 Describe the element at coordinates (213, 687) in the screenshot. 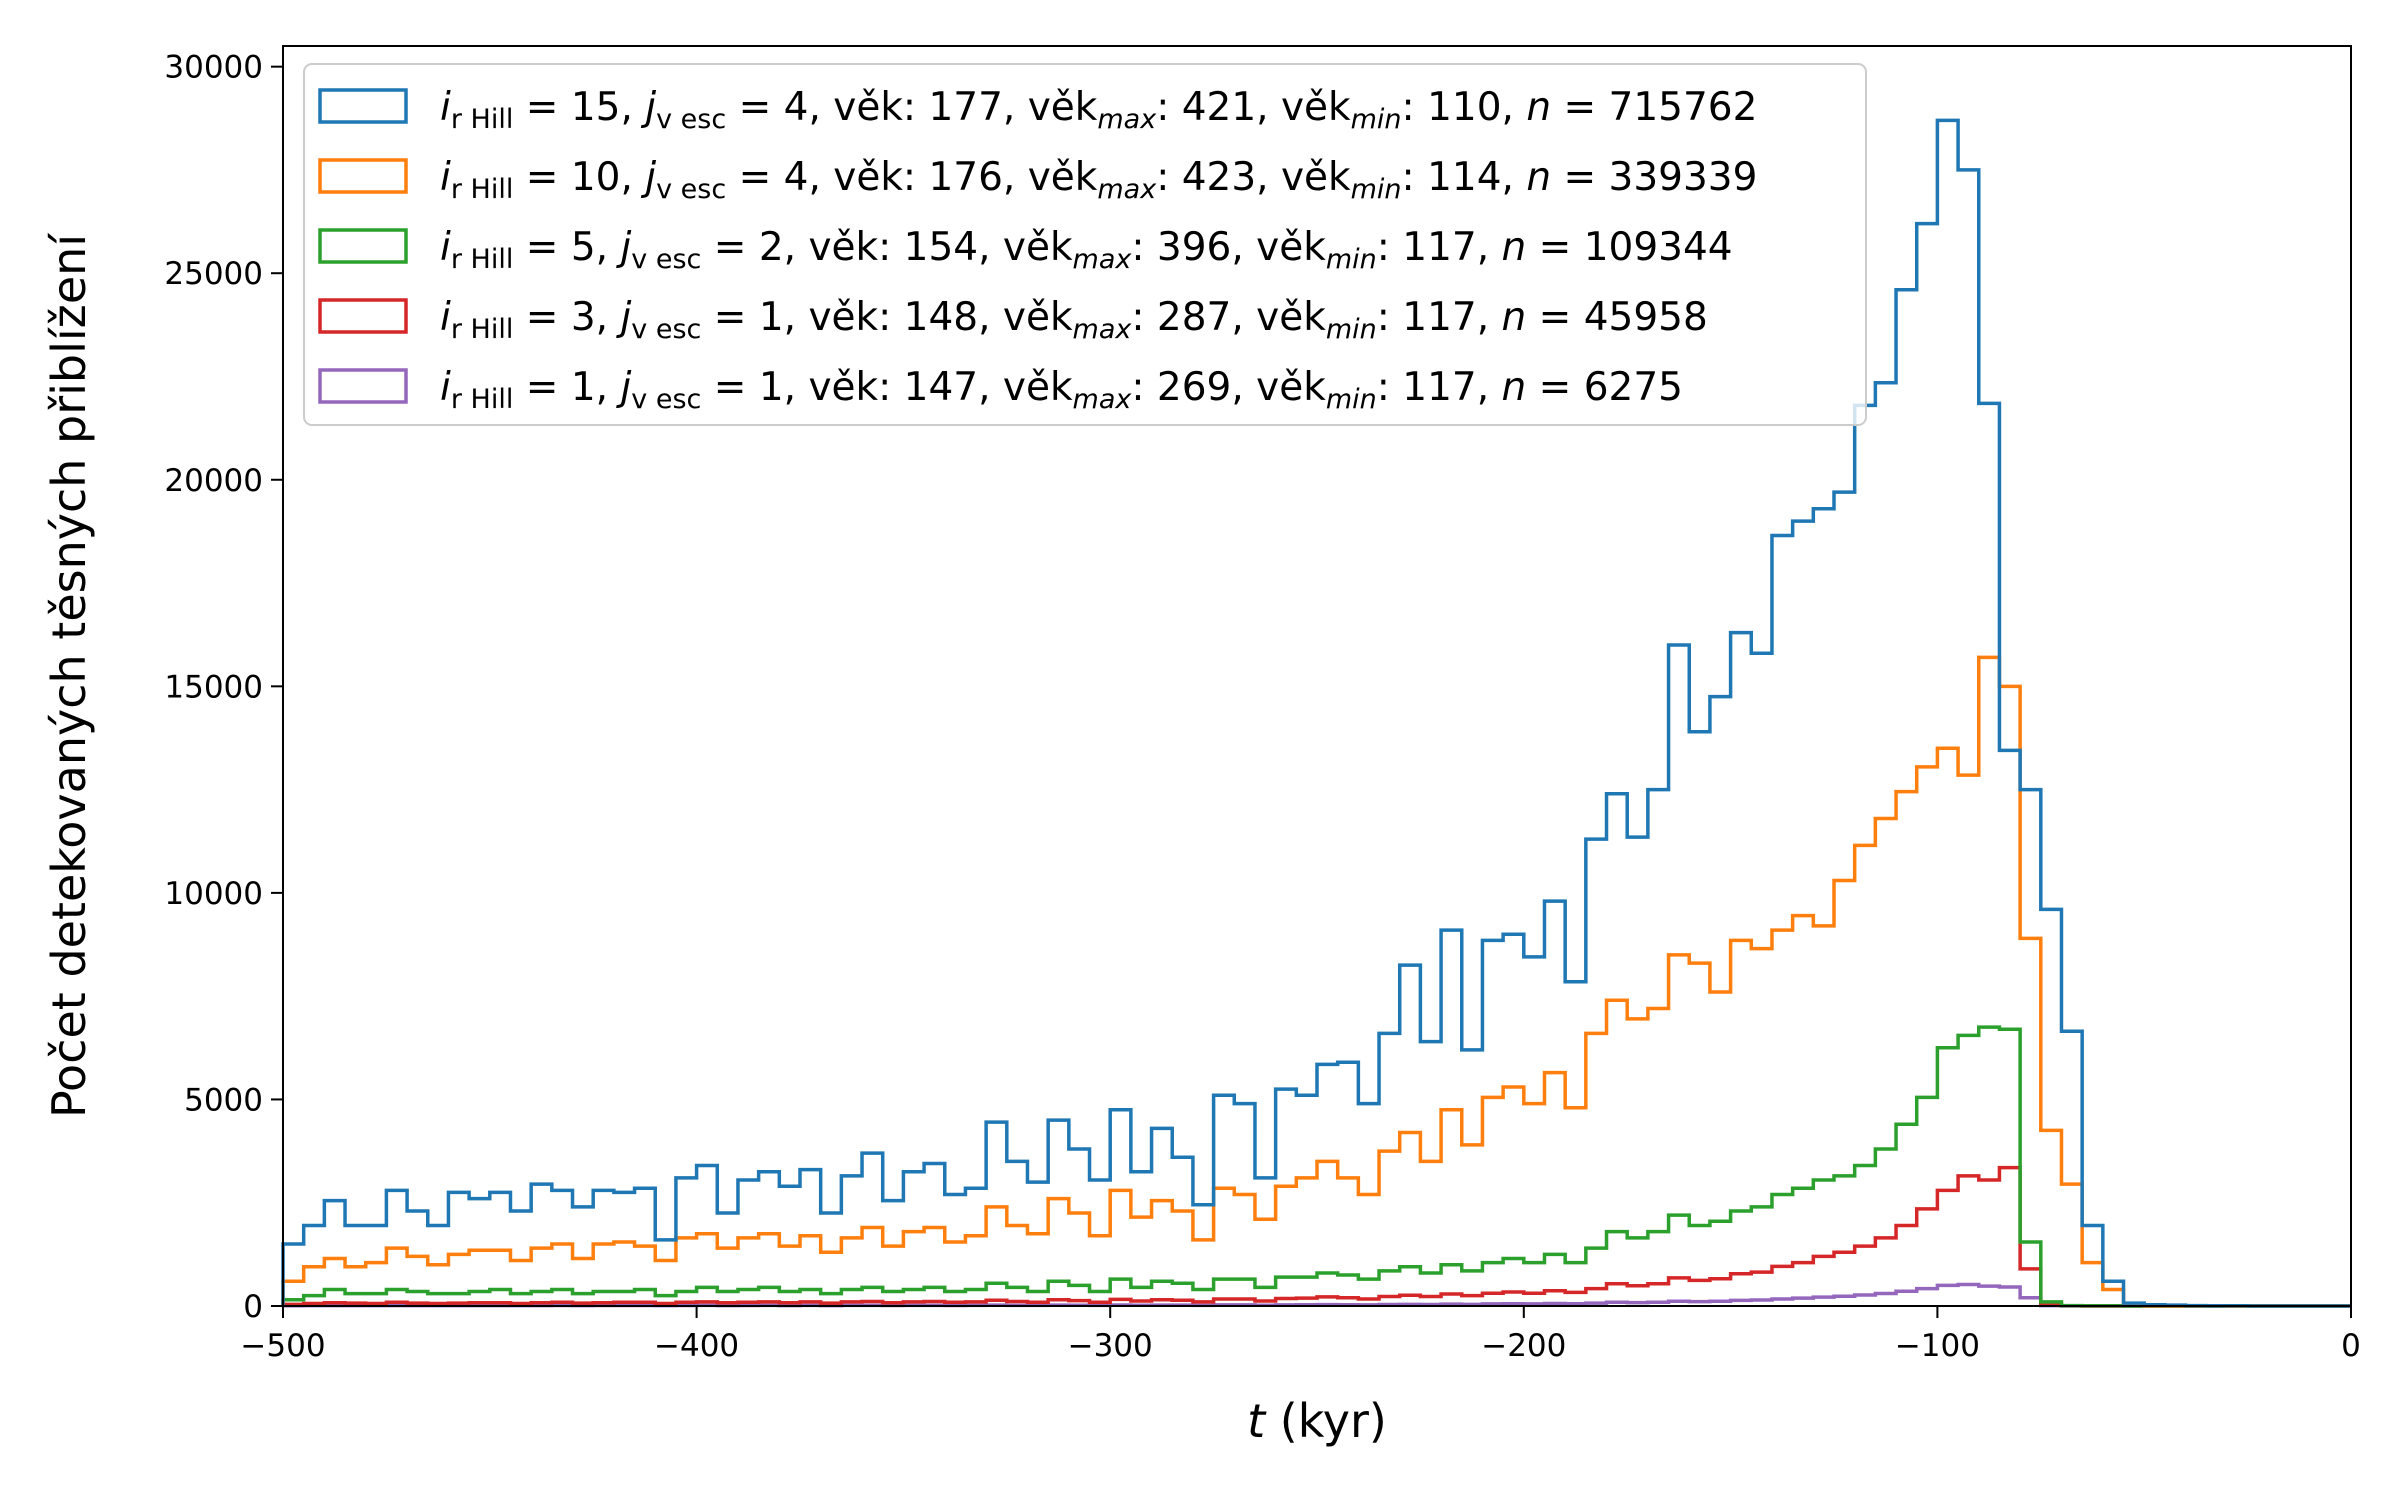

I see `y-tick-label: 15000` at that location.